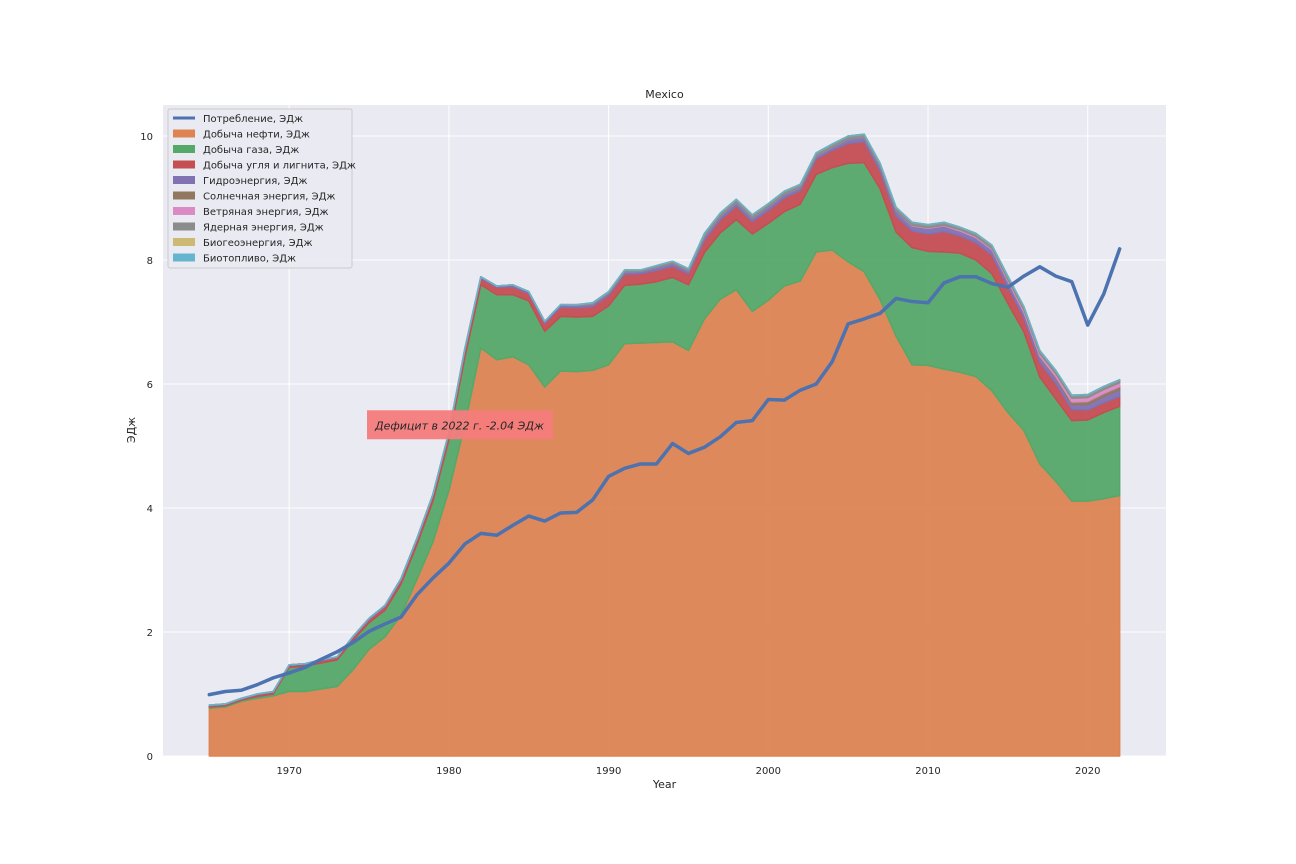 Image resolution: width=1296 pixels, height=864 pixels. Describe the element at coordinates (608, 771) in the screenshot. I see `x-tick-label: 1990` at that location.